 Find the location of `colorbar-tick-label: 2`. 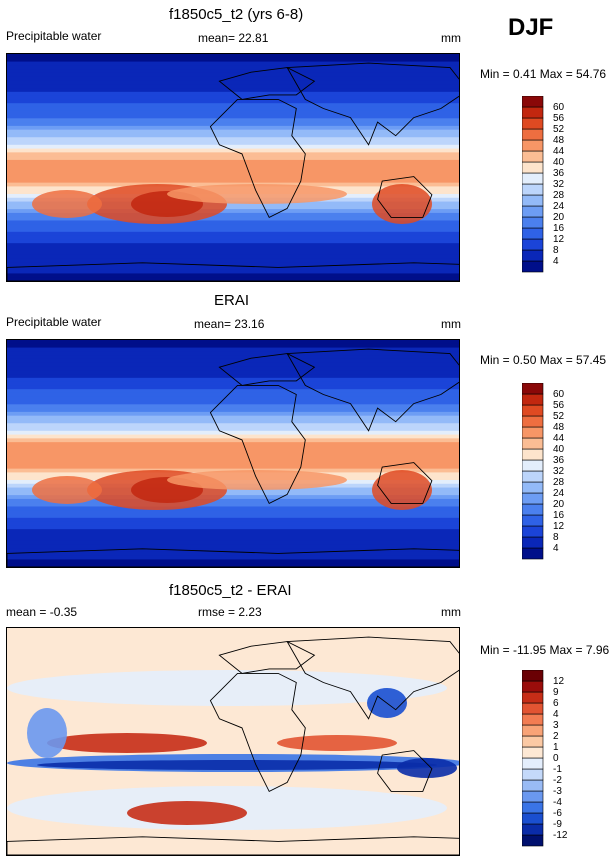

colorbar-tick-label: 2 is located at coordinates (556, 736).